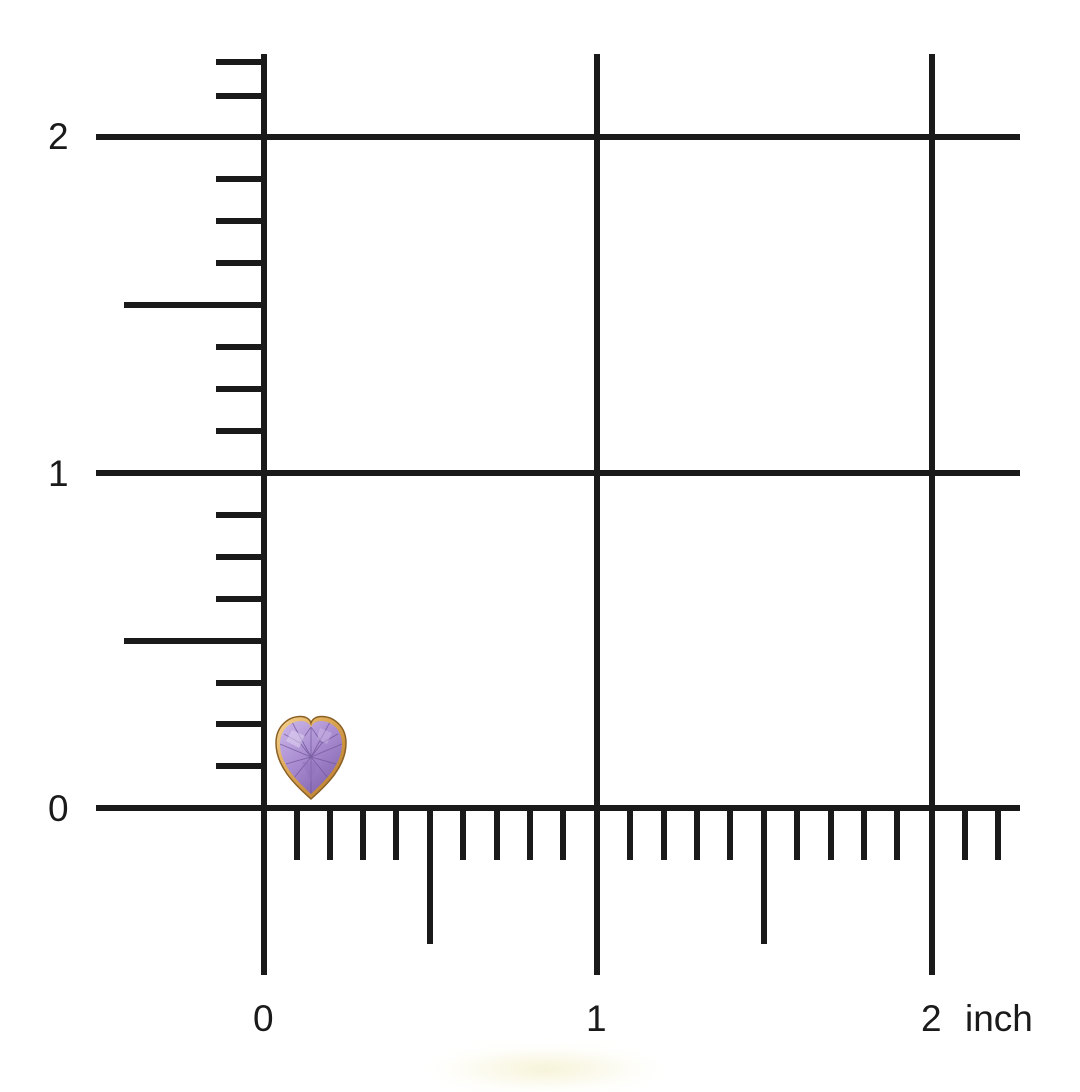  I want to click on y-axis-label-2: 2, so click(58, 136).